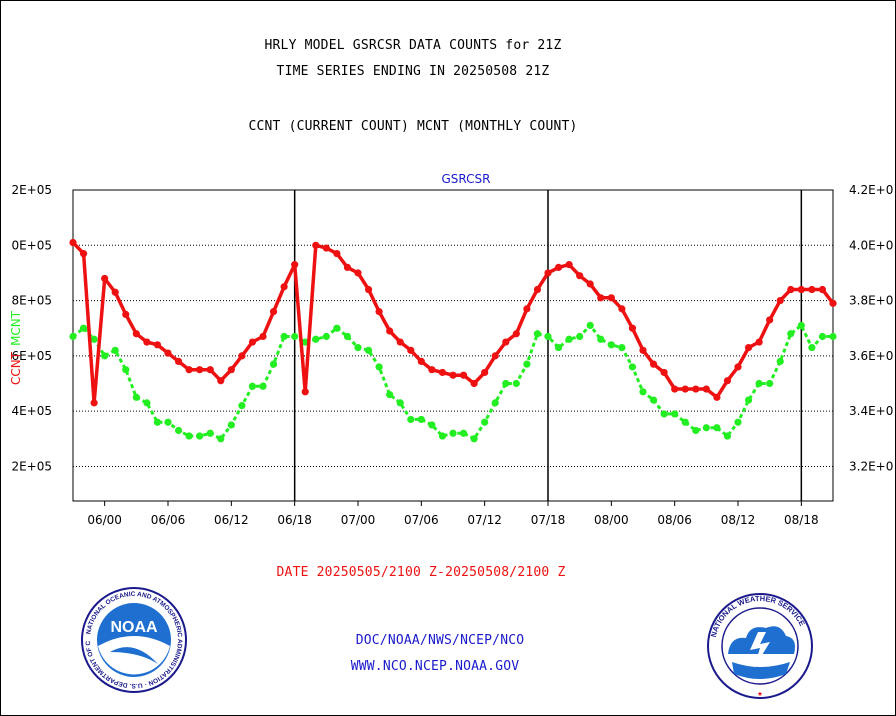 Image resolution: width=896 pixels, height=716 pixels. Describe the element at coordinates (413, 45) in the screenshot. I see `title-line-1: HRLY MODEL GSRCSR DATA COUNTS for 21Z` at that location.